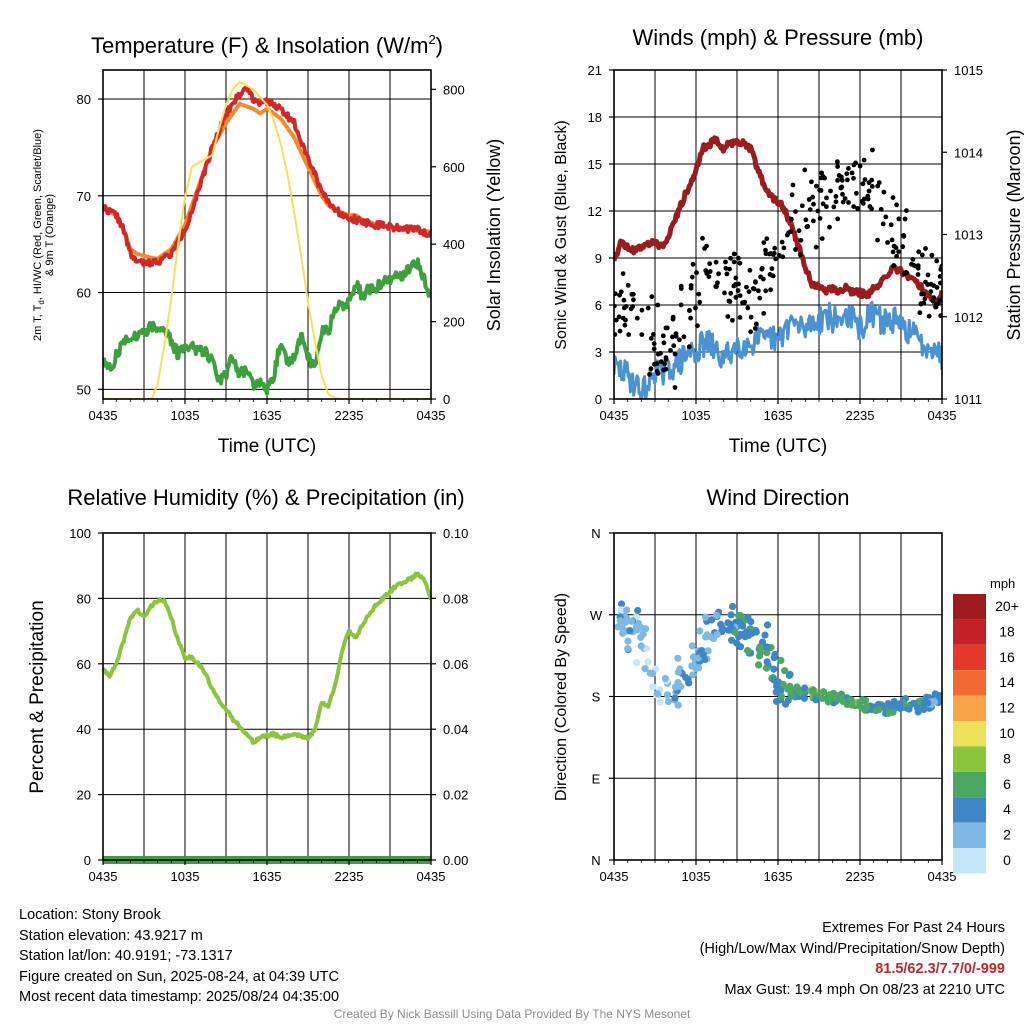 This screenshot has height=1024, width=1024. I want to click on legend-label: 0, so click(1007, 860).